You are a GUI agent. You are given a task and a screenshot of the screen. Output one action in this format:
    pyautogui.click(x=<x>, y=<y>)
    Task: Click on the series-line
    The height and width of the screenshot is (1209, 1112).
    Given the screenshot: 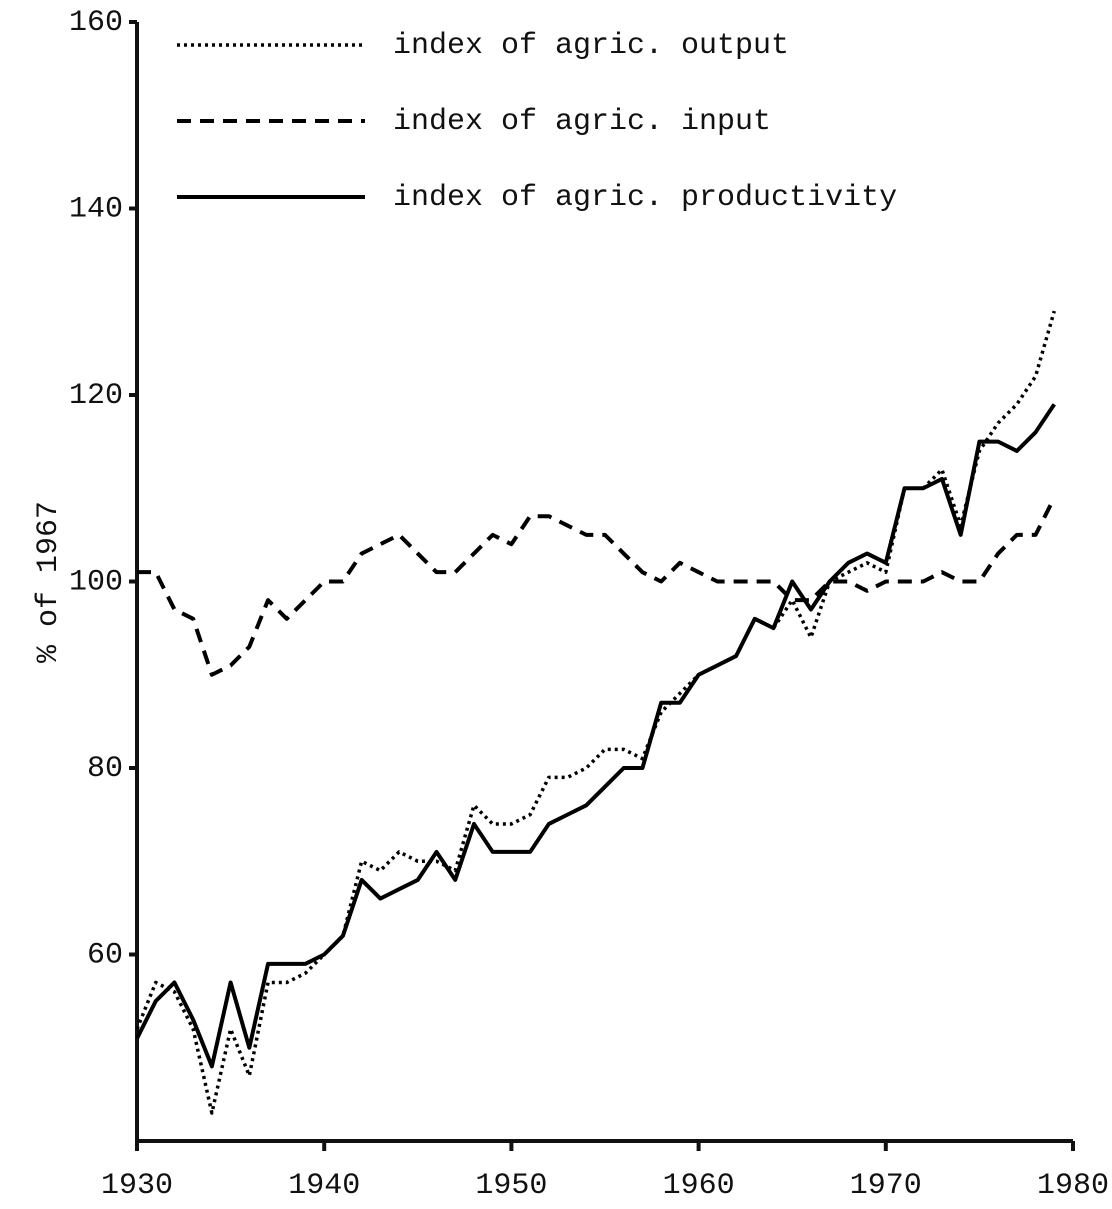 What is the action you would take?
    pyautogui.click(x=597, y=586)
    